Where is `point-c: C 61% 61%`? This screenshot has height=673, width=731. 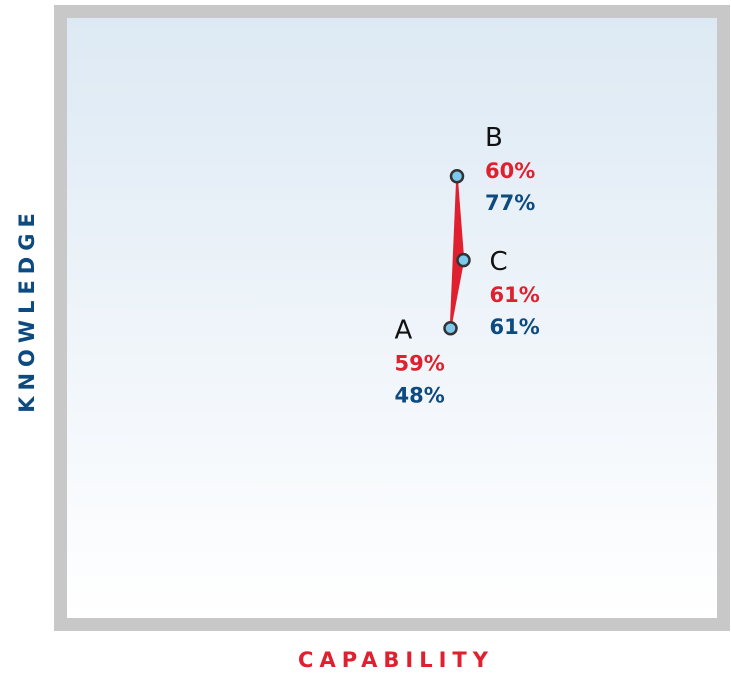
point-c: C 61% 61% is located at coordinates (498, 293).